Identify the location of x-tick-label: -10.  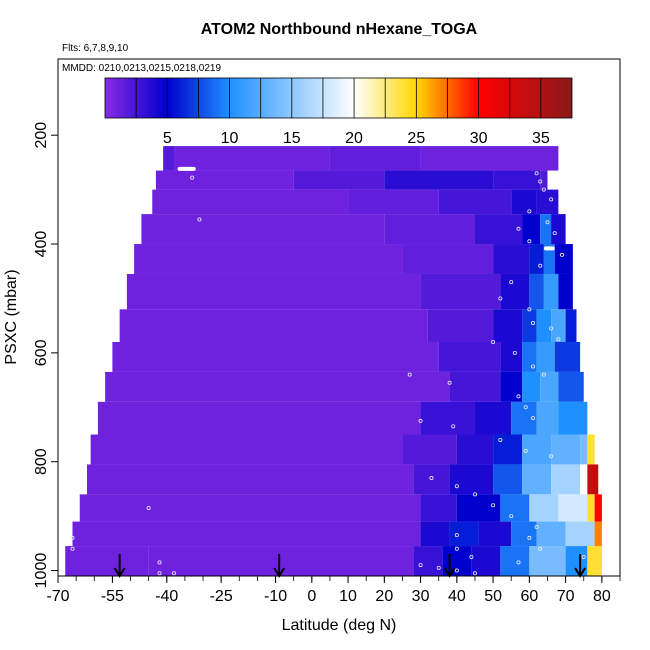
(275, 596).